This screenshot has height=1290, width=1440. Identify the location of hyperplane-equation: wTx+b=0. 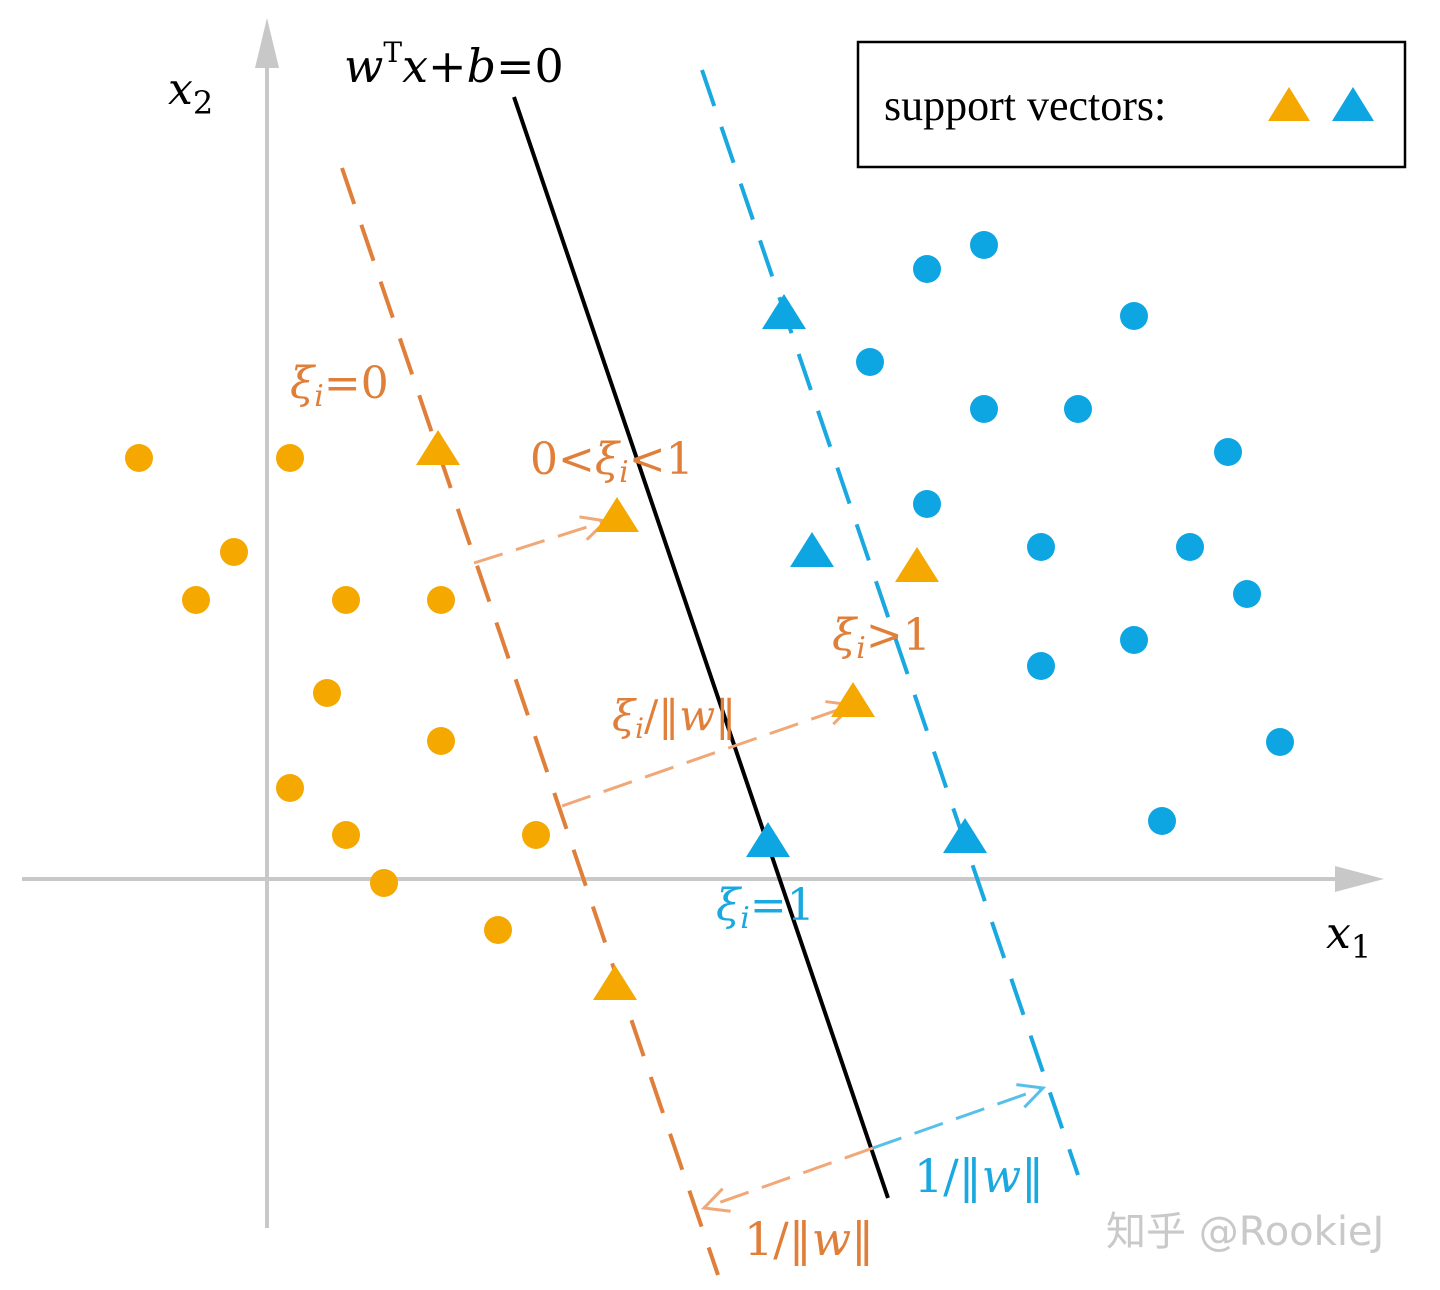
(454, 64).